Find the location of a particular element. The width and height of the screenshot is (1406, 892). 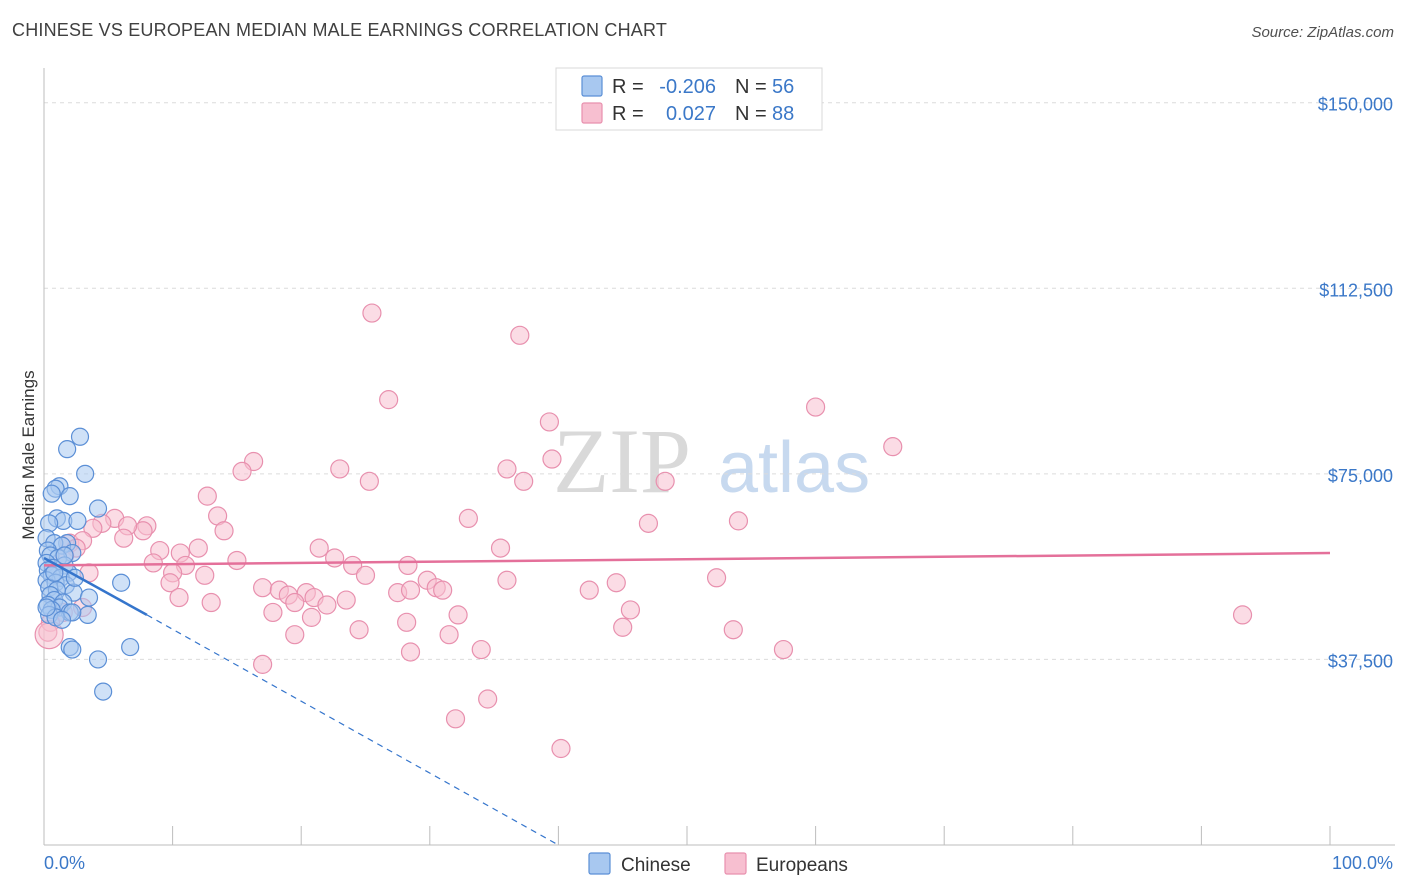

series-legend: Chinese Europeans is located at coordinates (718, 864).